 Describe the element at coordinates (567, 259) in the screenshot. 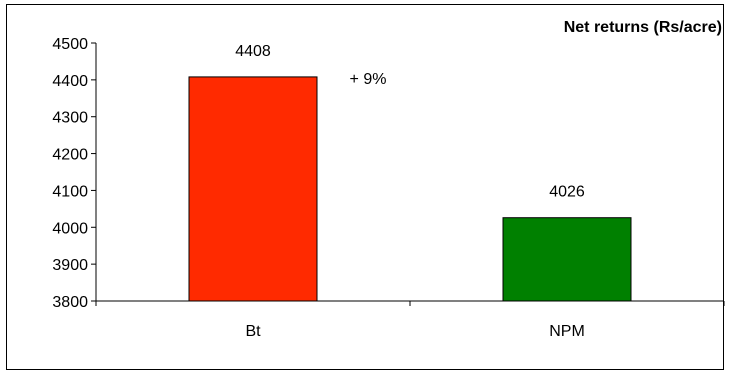

I see `bar-npm` at that location.